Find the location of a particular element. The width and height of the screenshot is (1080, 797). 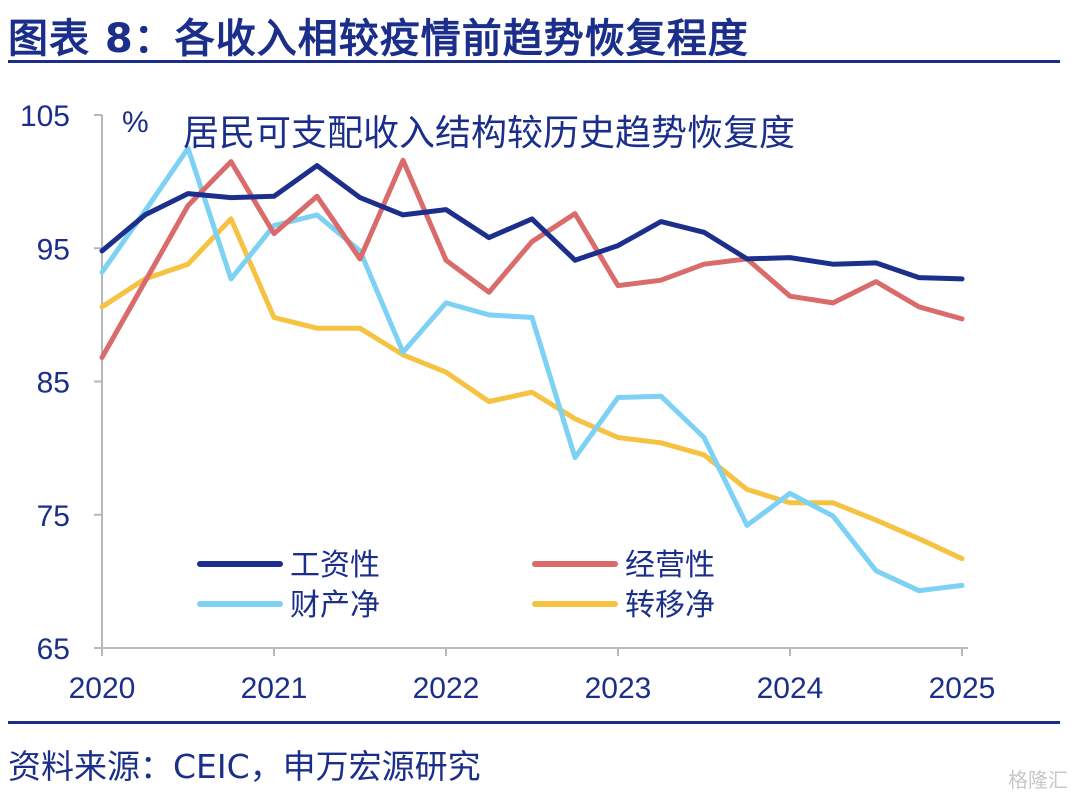

y-tick-label: 65 is located at coordinates (53, 649).